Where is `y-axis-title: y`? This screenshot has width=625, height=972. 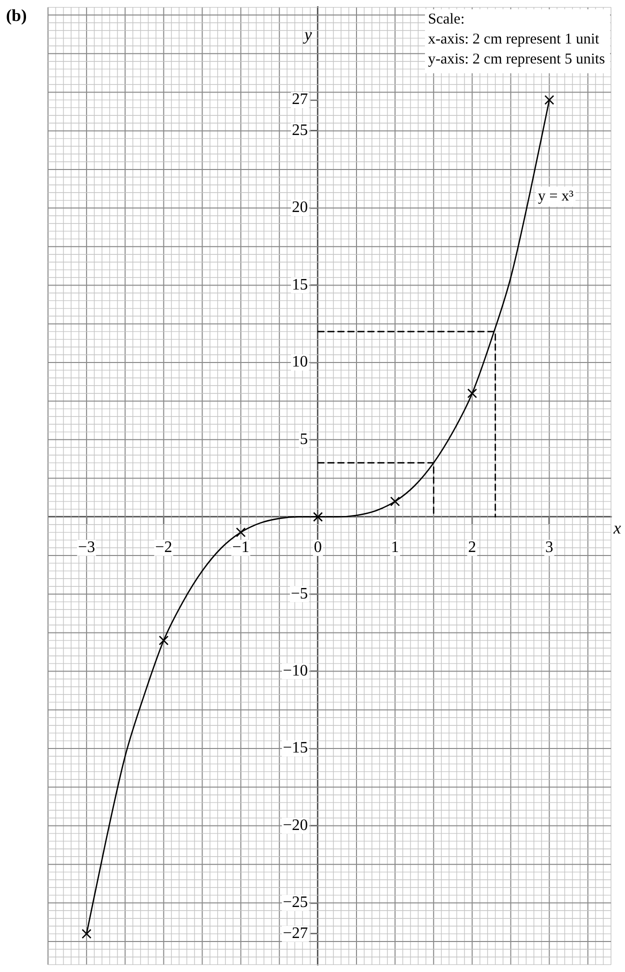
y-axis-title: y is located at coordinates (307, 34).